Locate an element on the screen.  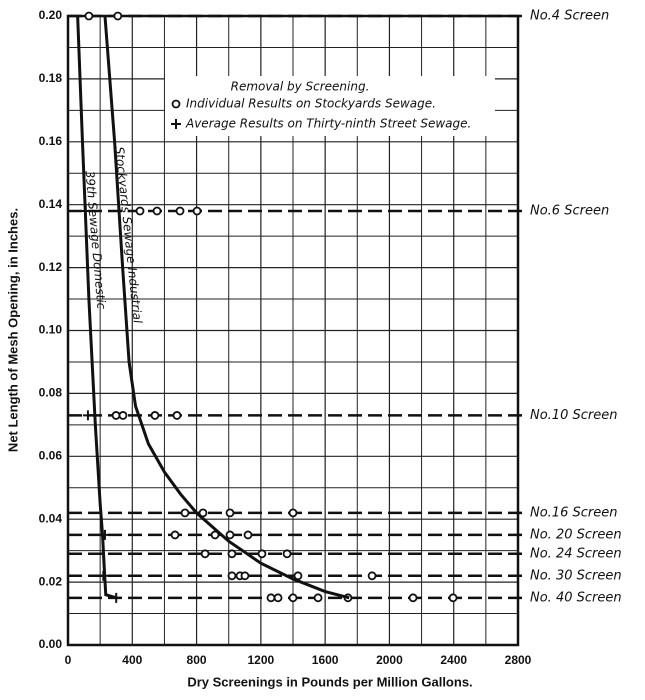
y-tick-label: 0.18 is located at coordinates (51, 78).